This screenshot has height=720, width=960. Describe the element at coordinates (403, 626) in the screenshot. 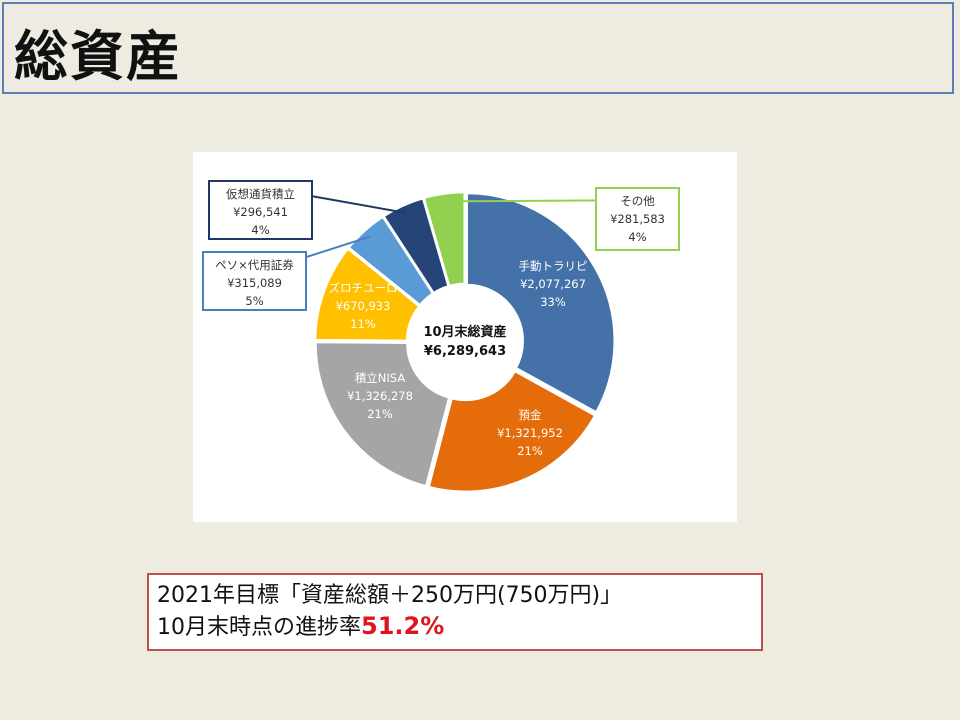

I see `goal-rate: 51.2%` at that location.